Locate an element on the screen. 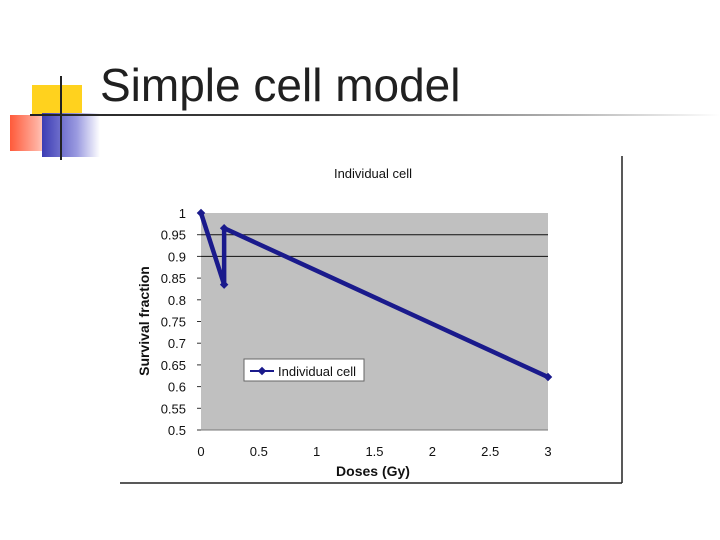  x-tick-label: 0 is located at coordinates (200, 451).